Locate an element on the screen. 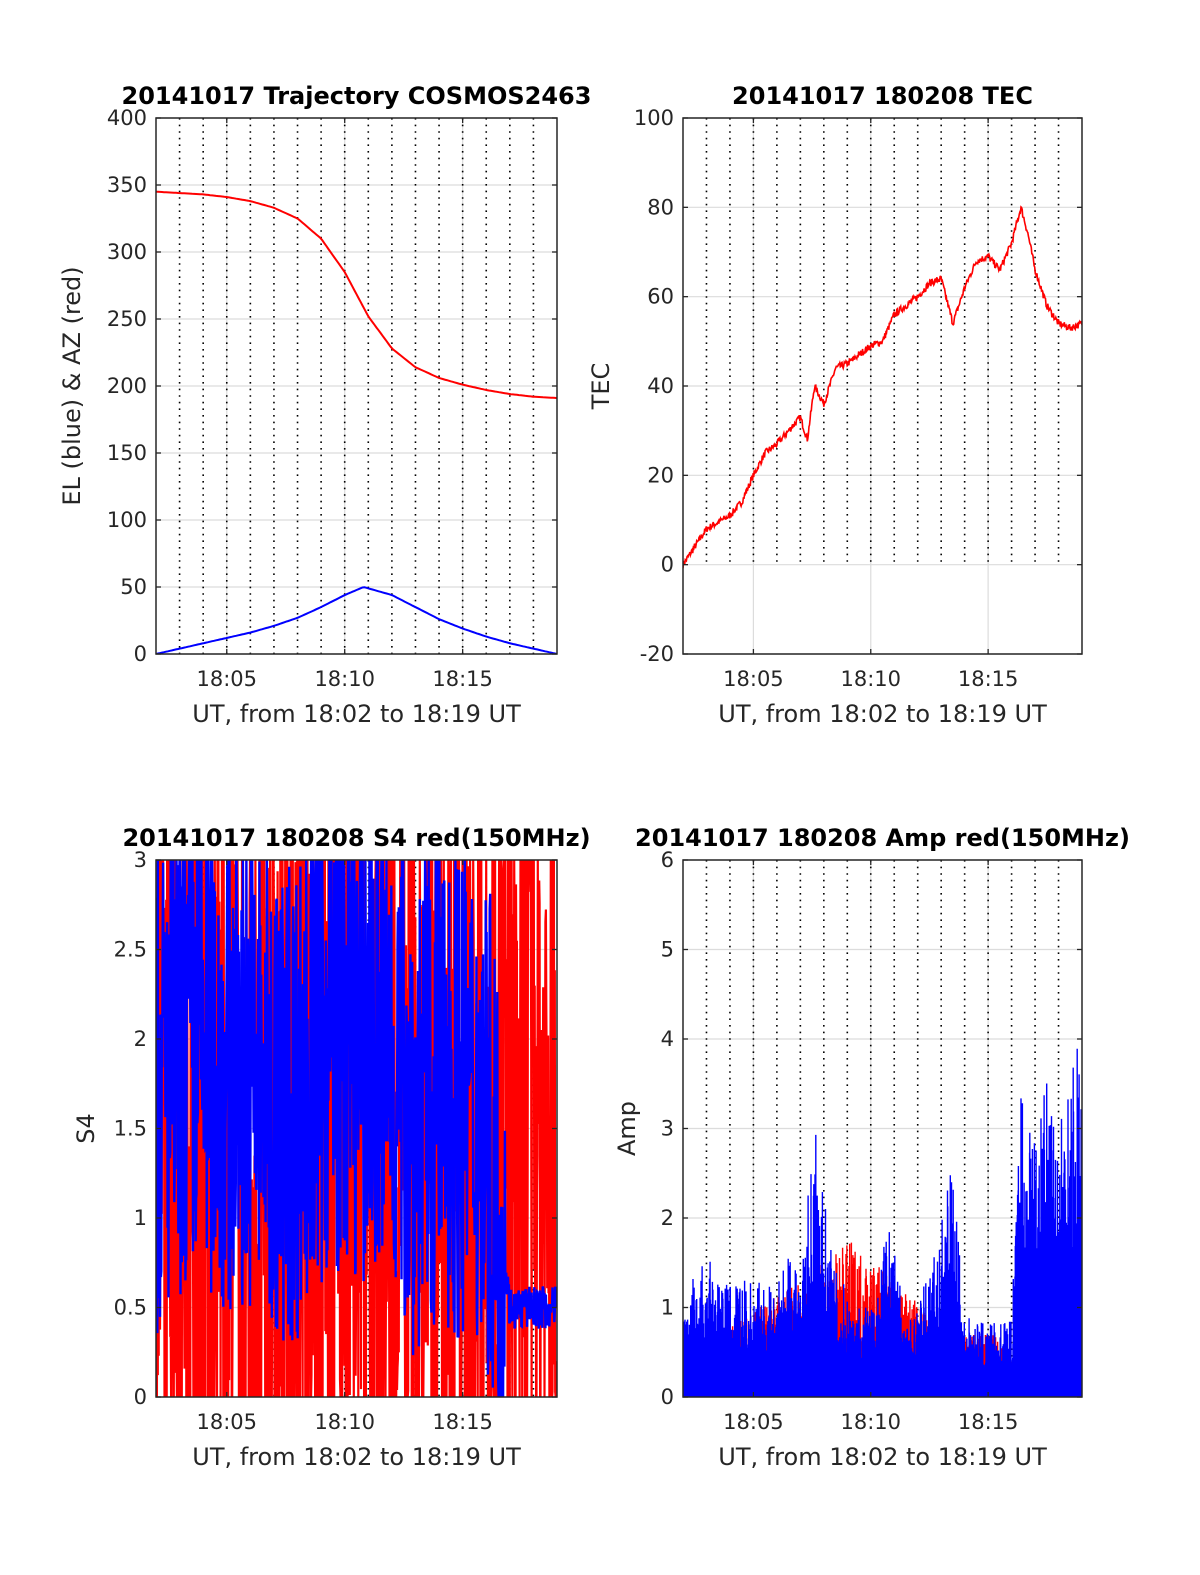  y-axis-label: S4 is located at coordinates (86, 1128).